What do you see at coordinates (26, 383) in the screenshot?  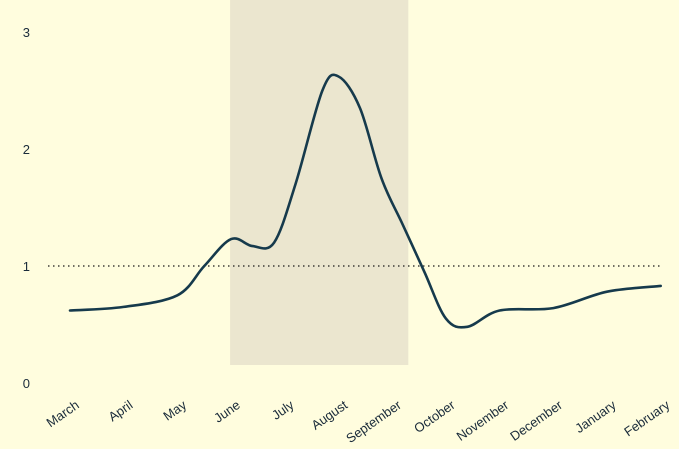 I see `y-tick-label: 0` at bounding box center [26, 383].